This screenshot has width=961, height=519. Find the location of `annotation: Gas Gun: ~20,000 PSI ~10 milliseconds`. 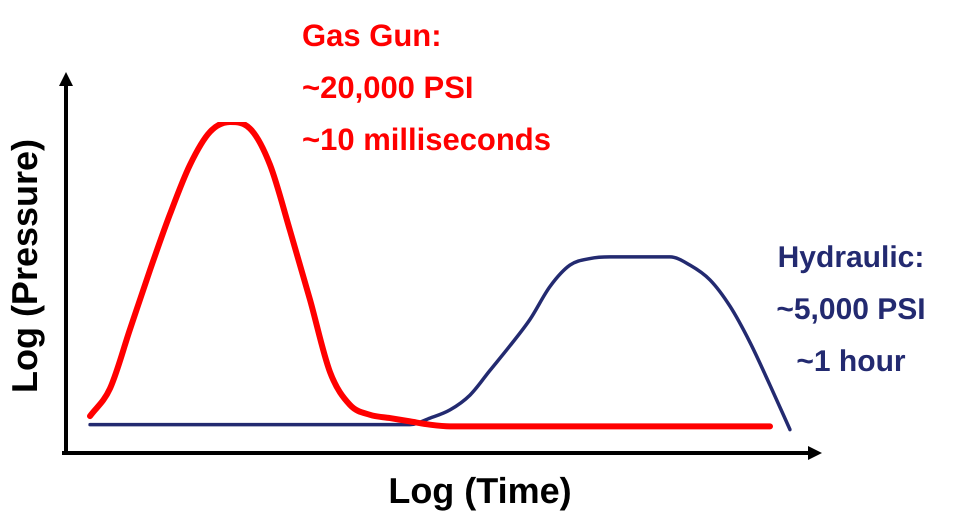

annotation: Gas Gun: ~20,000 PSI ~10 milliseconds is located at coordinates (426, 88).